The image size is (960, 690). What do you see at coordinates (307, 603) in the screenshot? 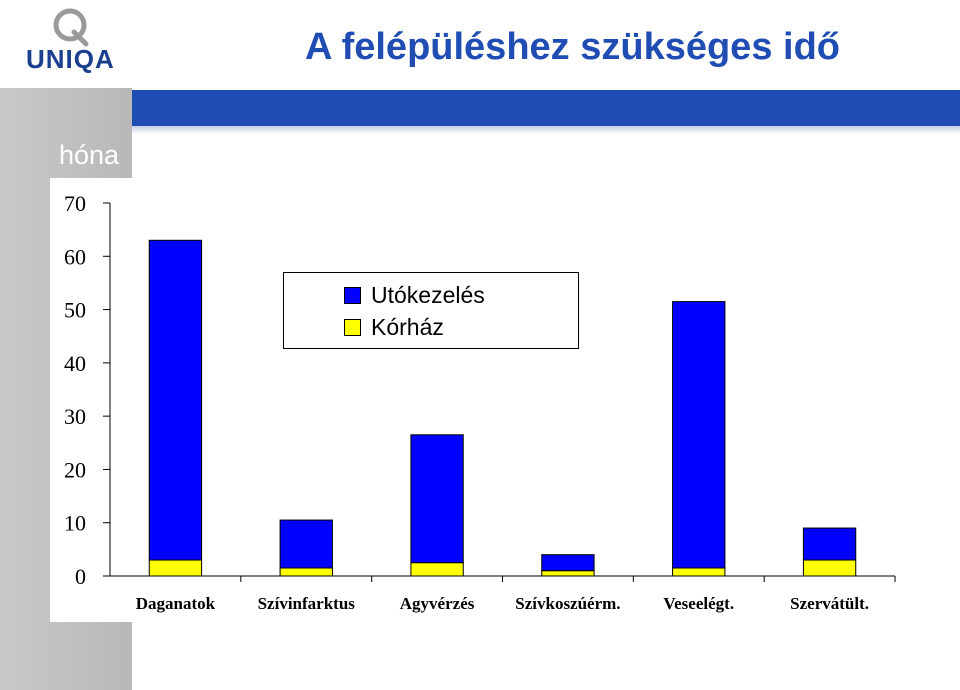
I see `x-tick-label: Szívinfarktus` at bounding box center [307, 603].